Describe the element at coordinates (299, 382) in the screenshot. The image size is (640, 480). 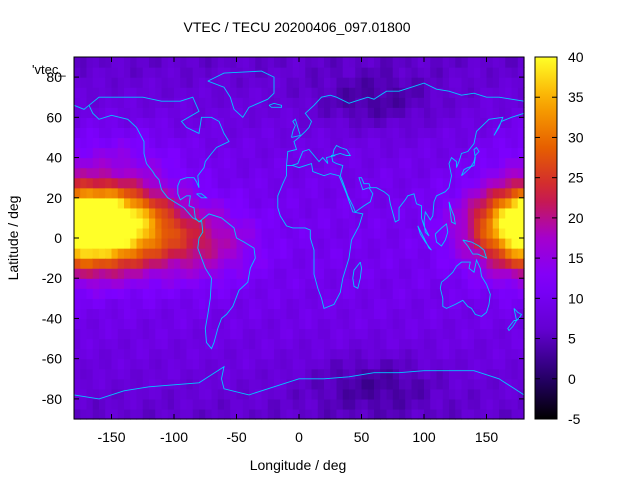
I see `coastline-segment` at that location.